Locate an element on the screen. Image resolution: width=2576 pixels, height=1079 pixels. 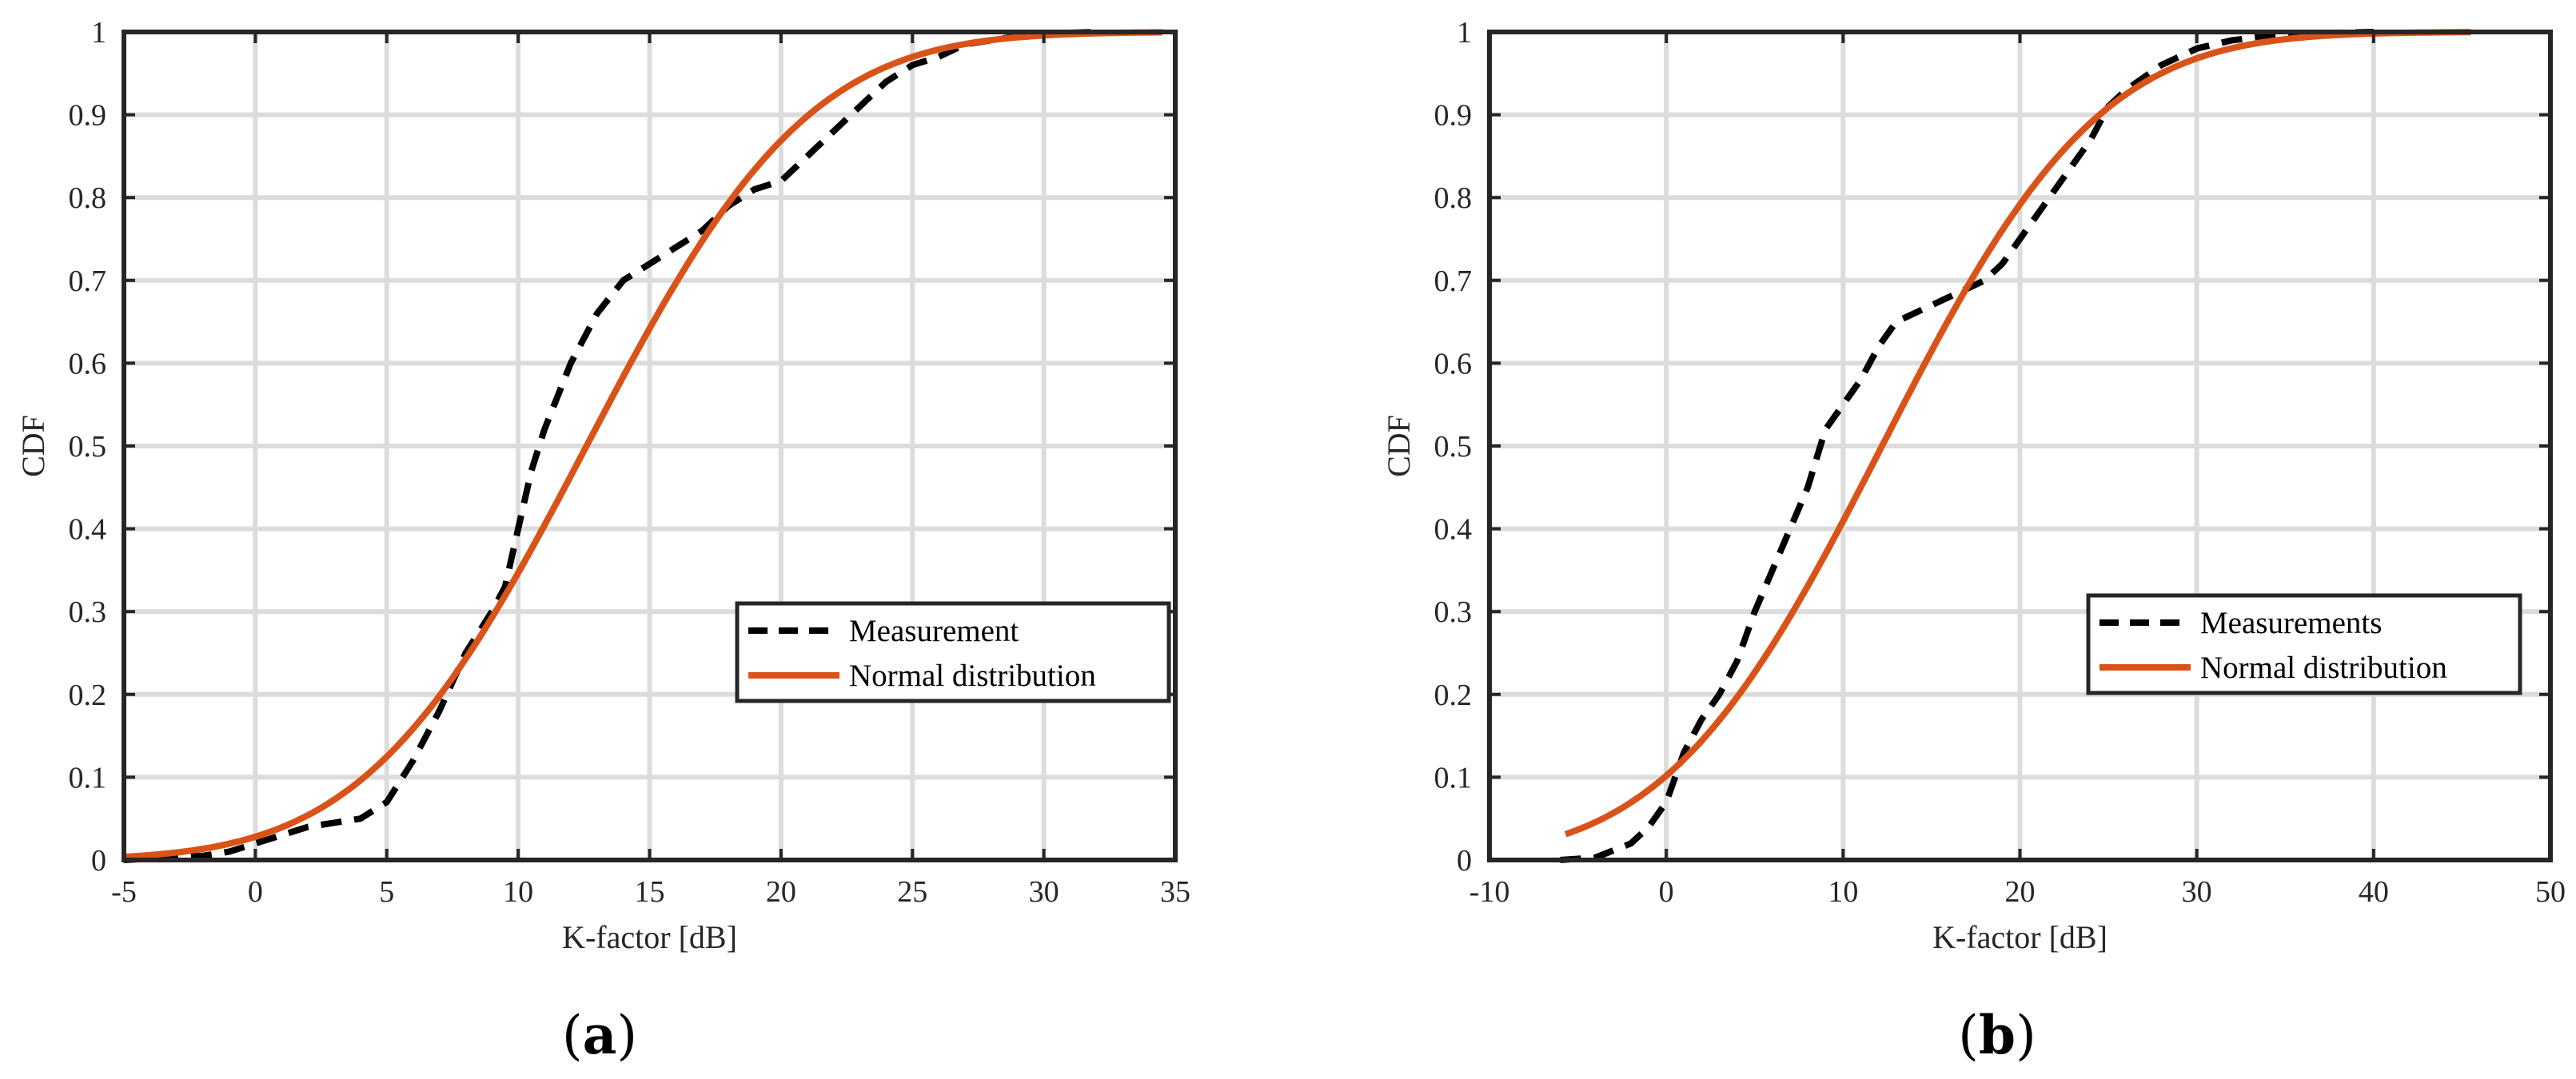
x-tick-label: 50 is located at coordinates (2550, 892).